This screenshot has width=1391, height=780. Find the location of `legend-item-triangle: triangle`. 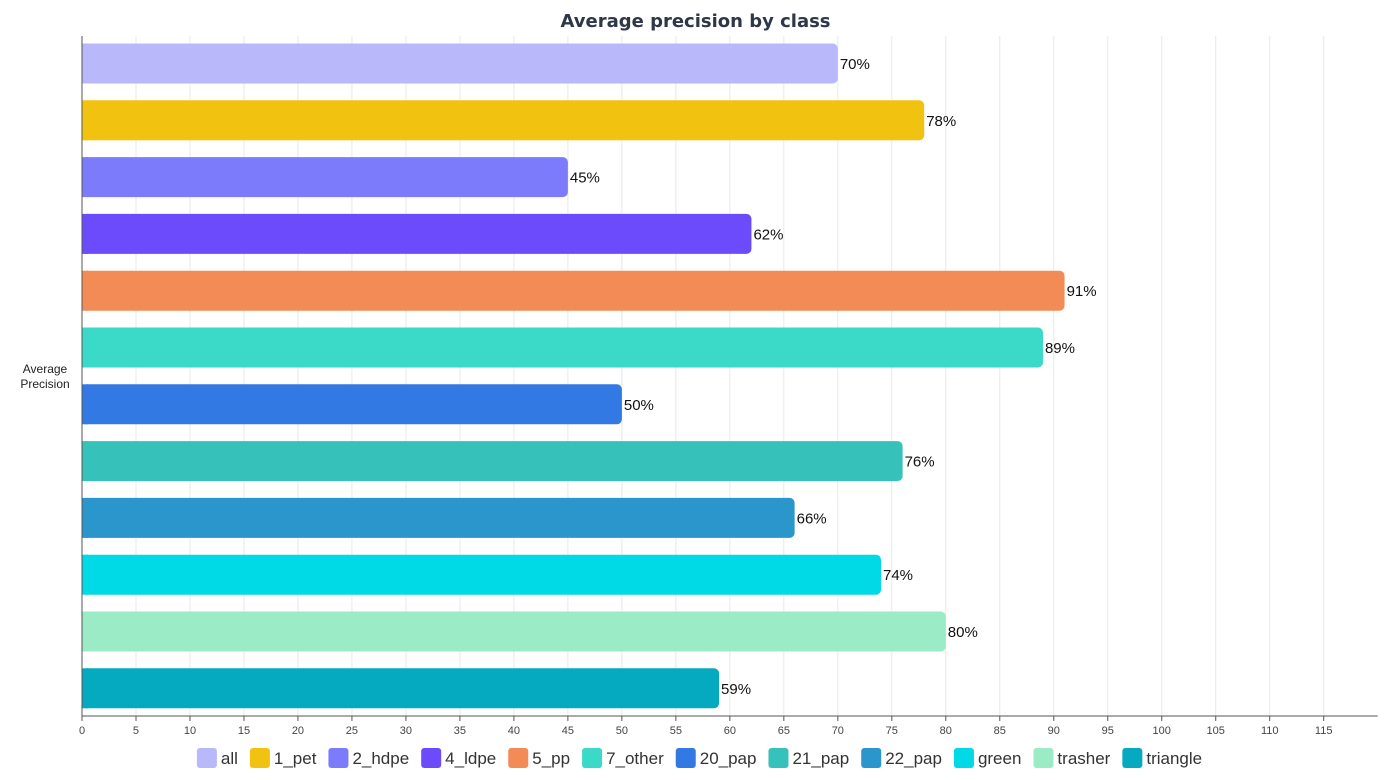

legend-item-triangle: triangle is located at coordinates (1162, 758).